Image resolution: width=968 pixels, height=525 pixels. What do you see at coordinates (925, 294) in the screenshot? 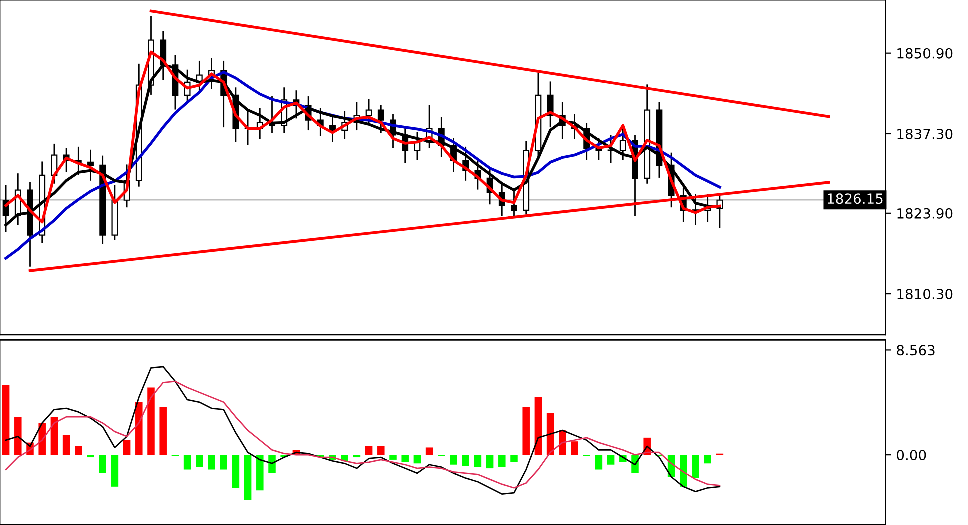
I see `y-tick-label: 1810.30` at bounding box center [925, 294].